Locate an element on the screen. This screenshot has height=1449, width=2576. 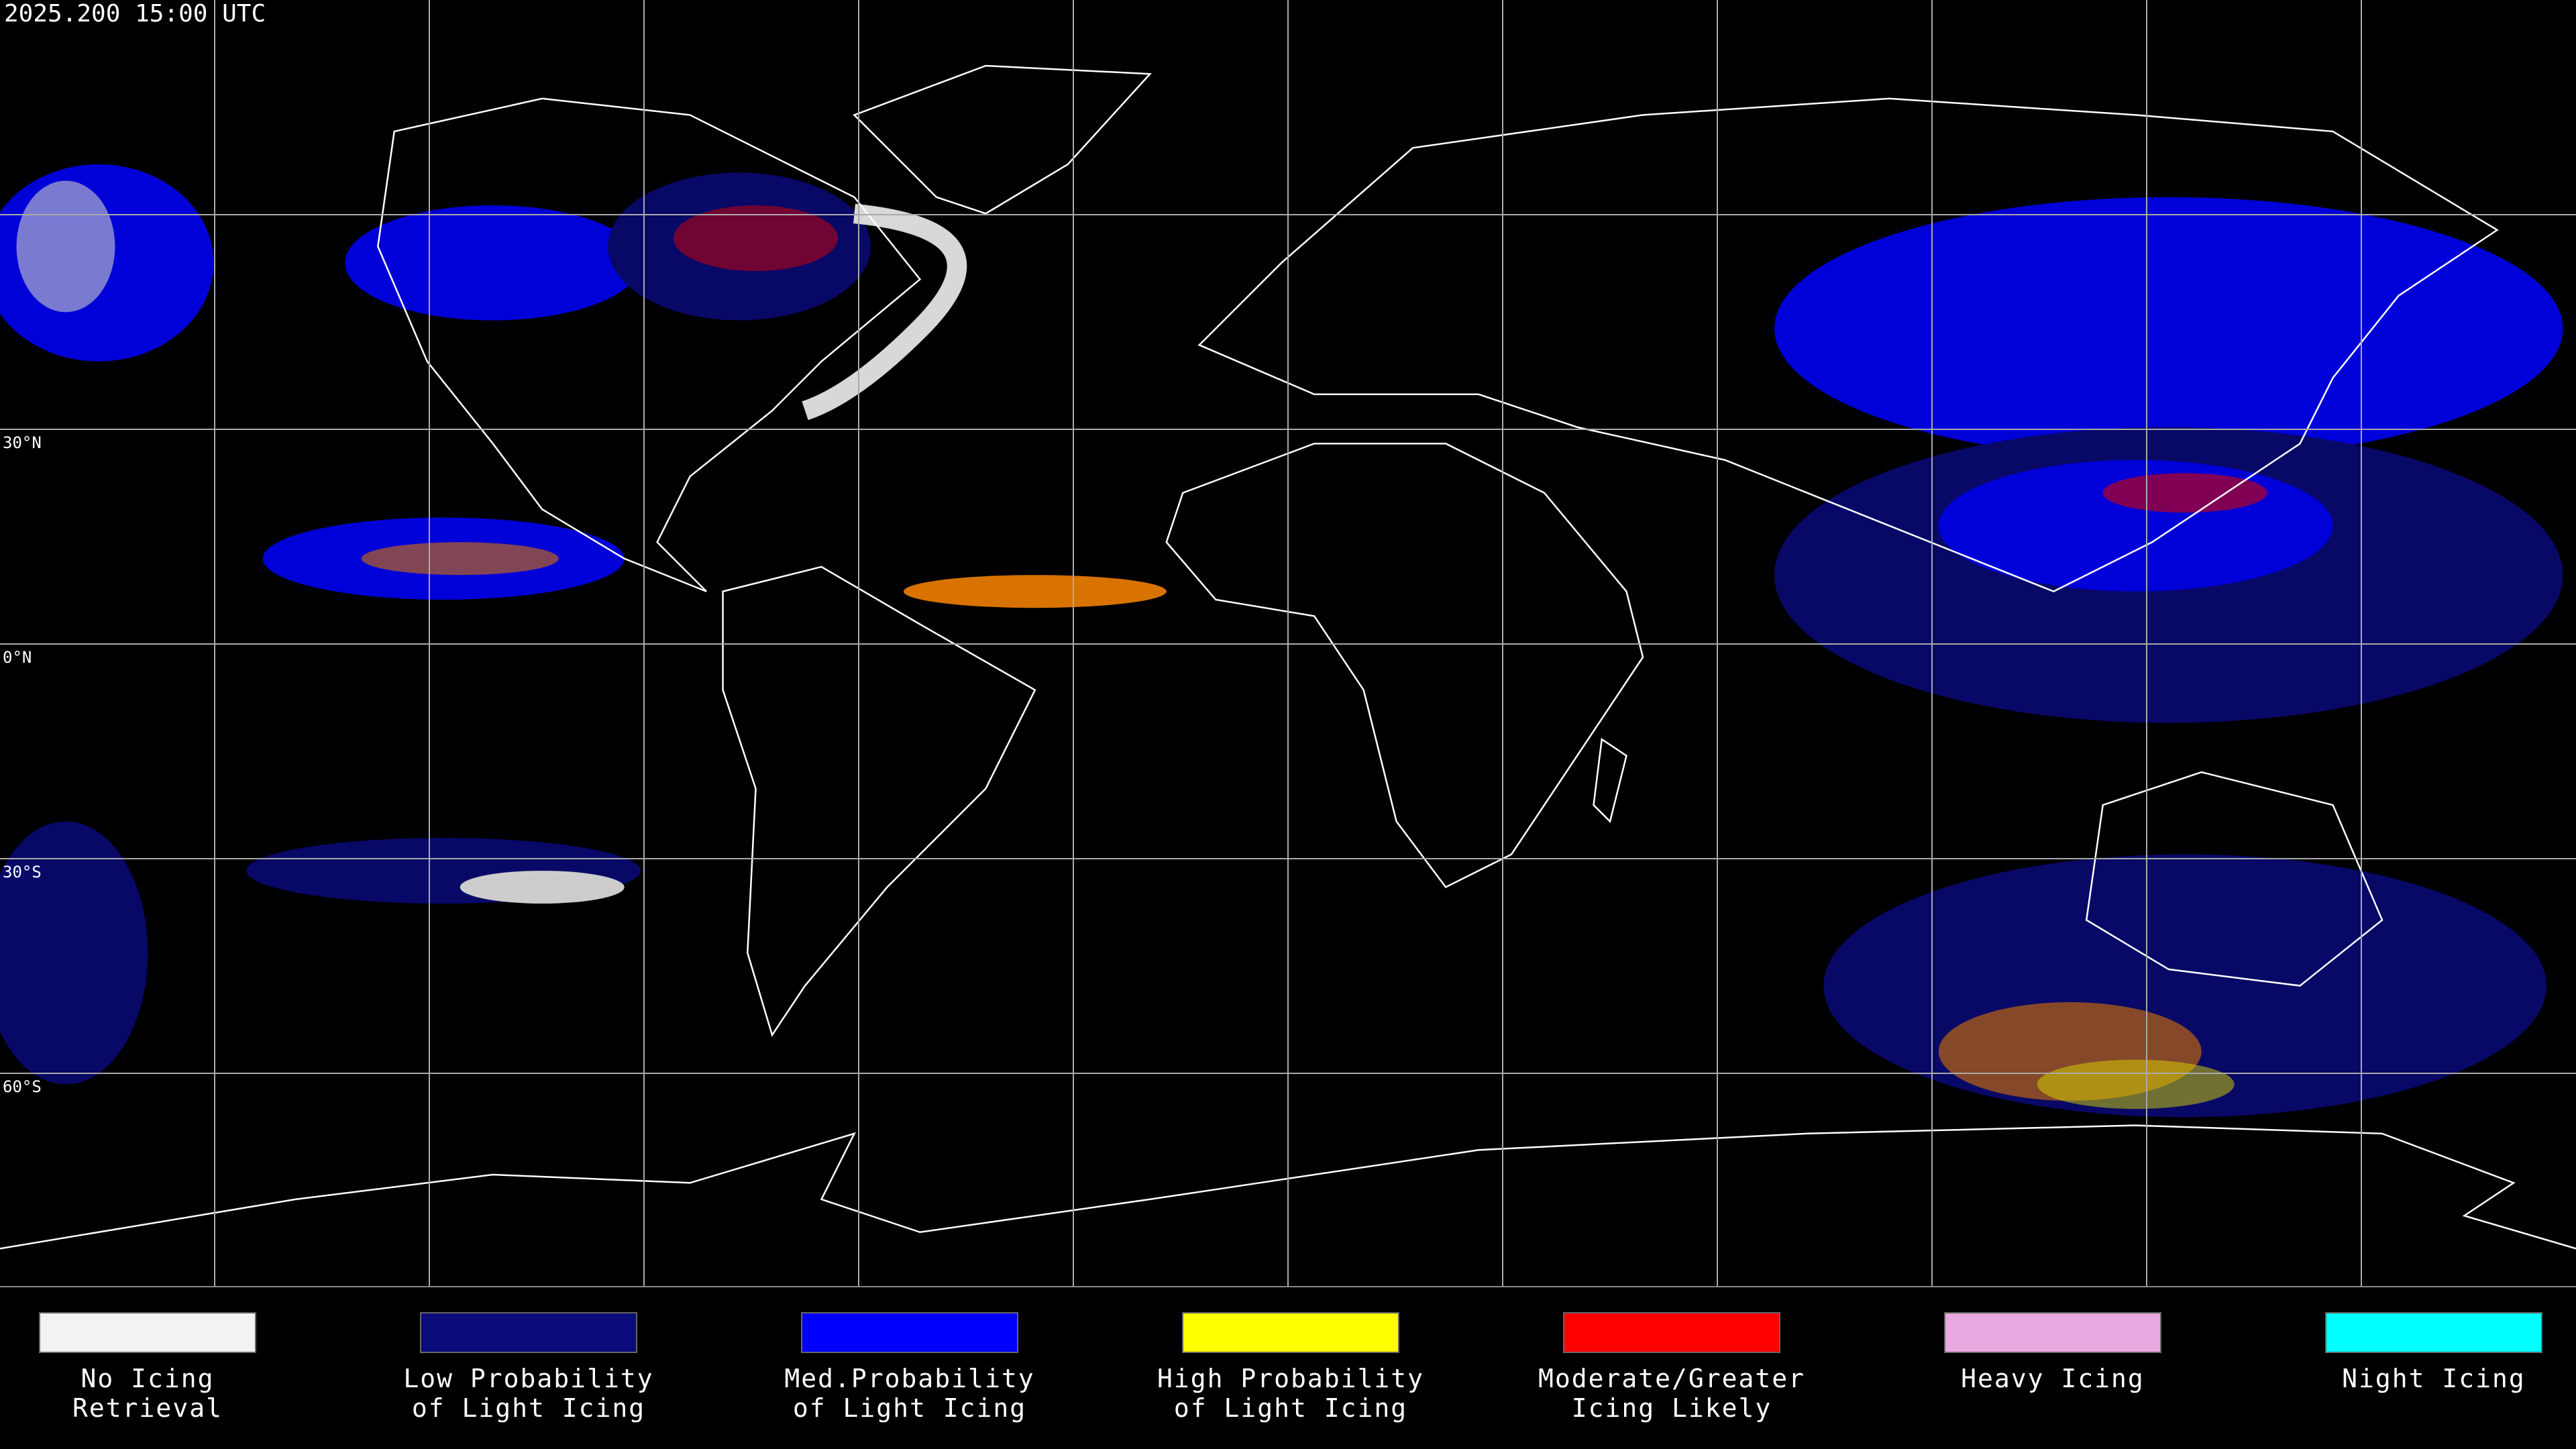
legend-label: Moderate/Greater is located at coordinates (1671, 1378).